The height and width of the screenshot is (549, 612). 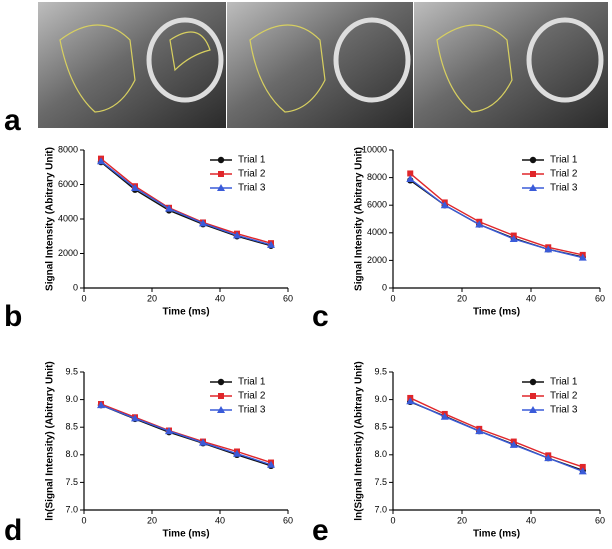 What do you see at coordinates (13, 530) in the screenshot?
I see `panel-label: d` at bounding box center [13, 530].